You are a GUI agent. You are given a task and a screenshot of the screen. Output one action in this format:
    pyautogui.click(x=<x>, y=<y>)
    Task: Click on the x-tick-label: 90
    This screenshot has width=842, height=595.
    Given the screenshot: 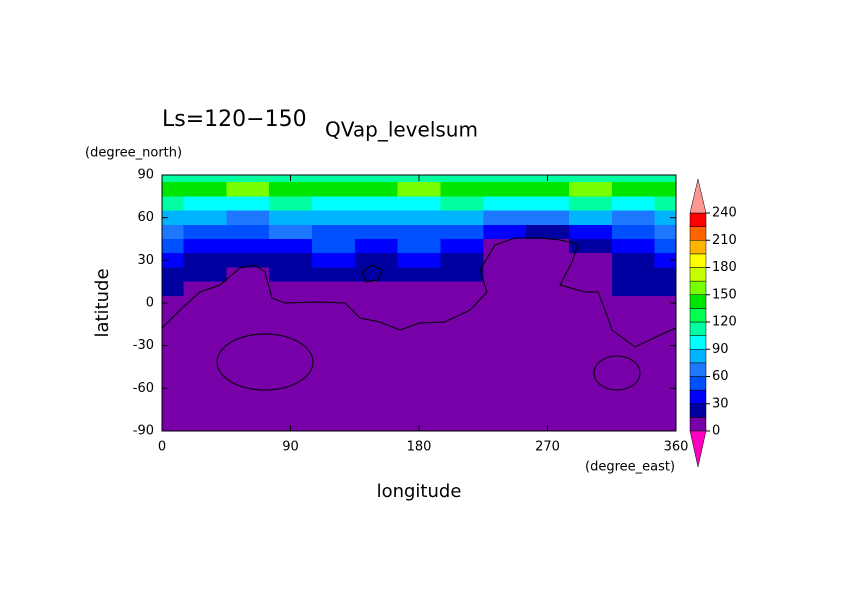 What is the action you would take?
    pyautogui.click(x=290, y=447)
    